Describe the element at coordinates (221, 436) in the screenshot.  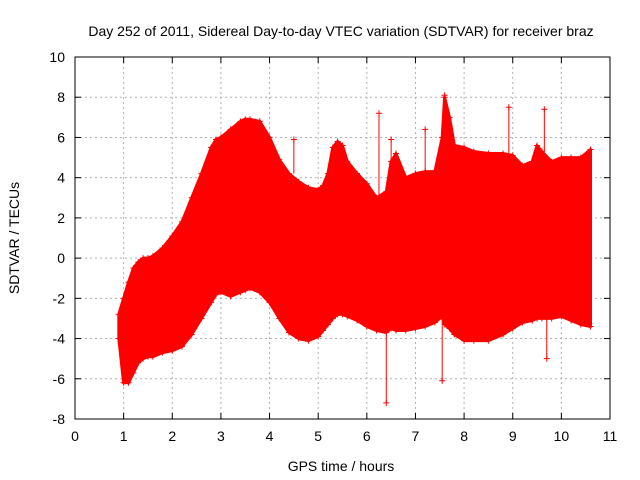
I see `x-tick-label: 3` at that location.